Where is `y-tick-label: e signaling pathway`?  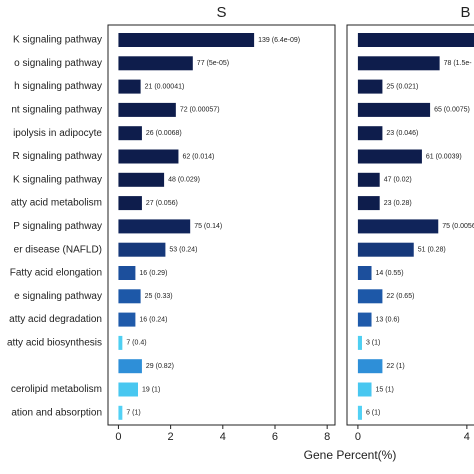
y-tick-label: e signaling pathway is located at coordinates (58, 296).